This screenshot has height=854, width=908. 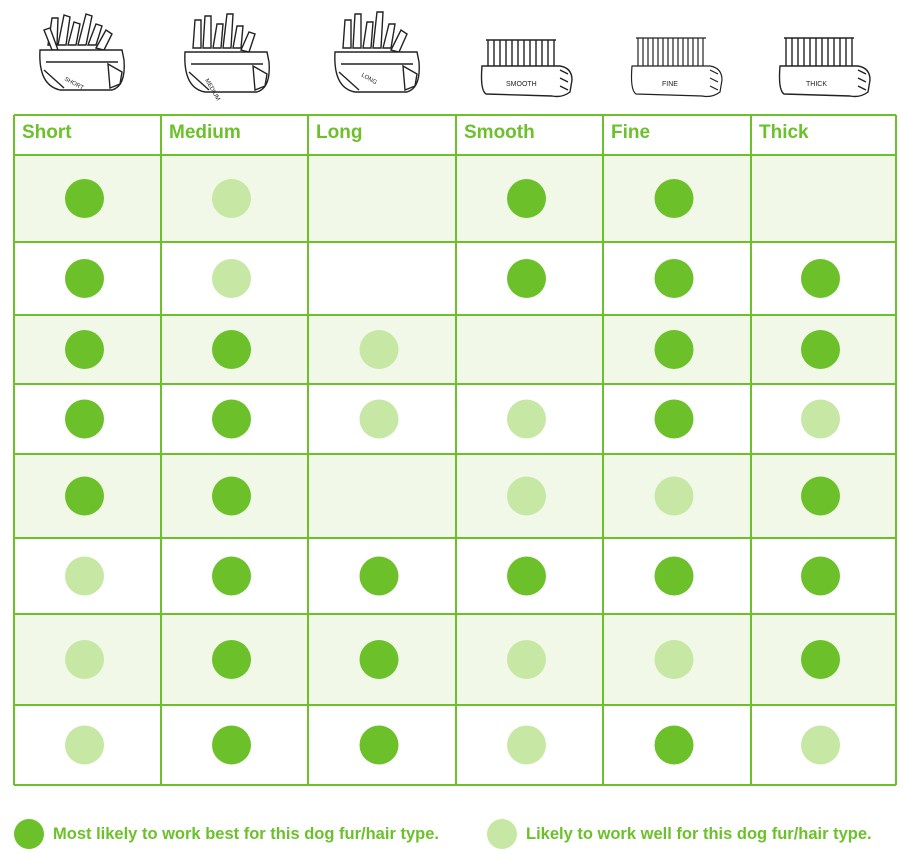 What do you see at coordinates (784, 132) in the screenshot?
I see `column-header-thick: Thick` at bounding box center [784, 132].